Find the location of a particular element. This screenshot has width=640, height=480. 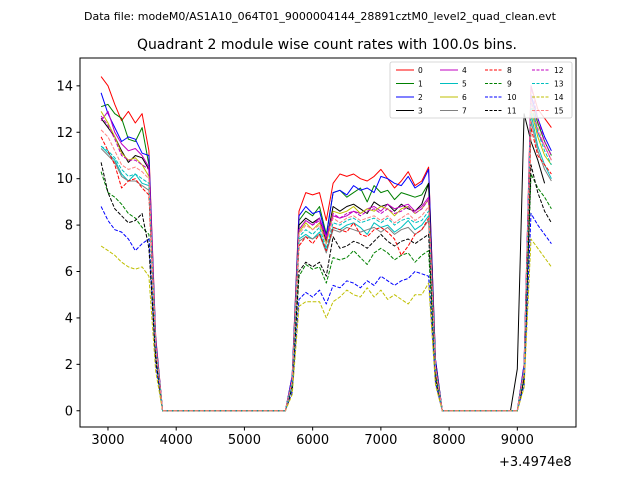

x-tick-label: 6000 is located at coordinates (312, 440).